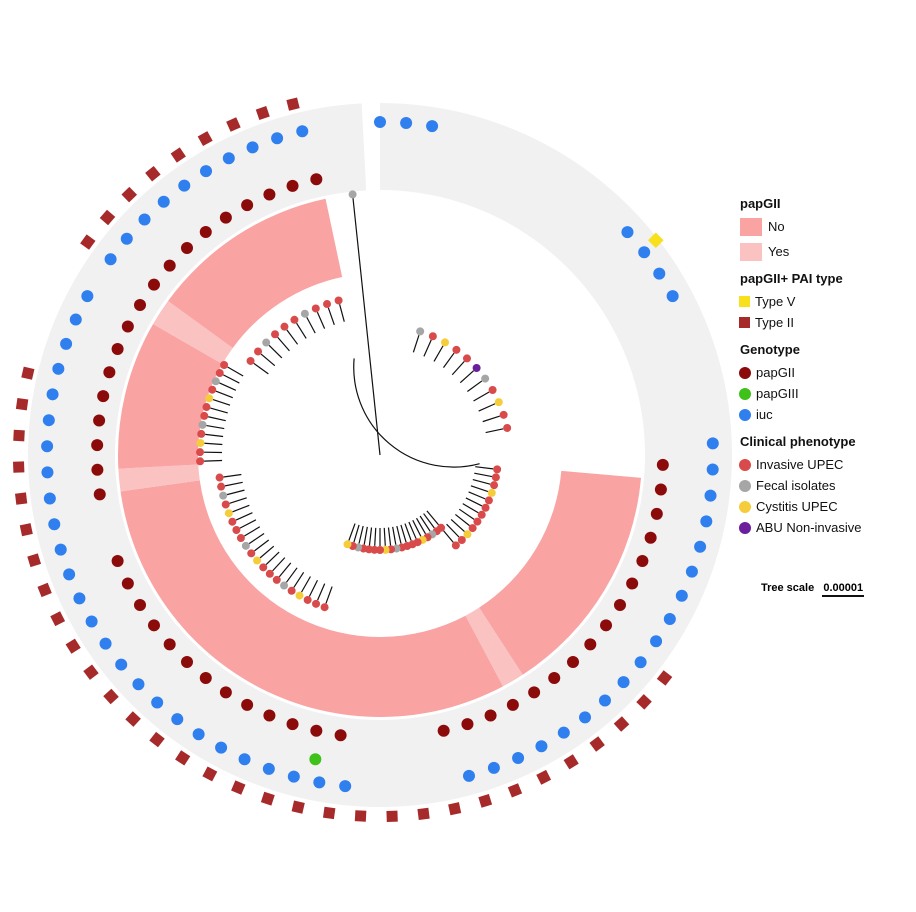 This screenshot has width=916, height=912. Describe the element at coordinates (809, 527) in the screenshot. I see `legend-label-abu: ABU Non-invasive` at that location.